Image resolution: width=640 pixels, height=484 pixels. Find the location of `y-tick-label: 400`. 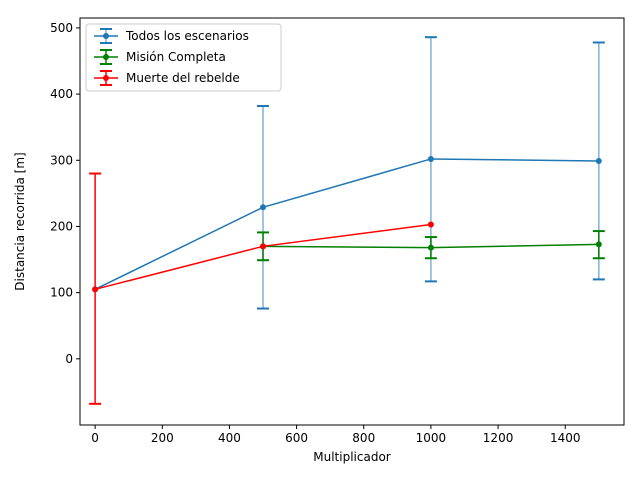

y-tick-label: 400 is located at coordinates (61, 94).